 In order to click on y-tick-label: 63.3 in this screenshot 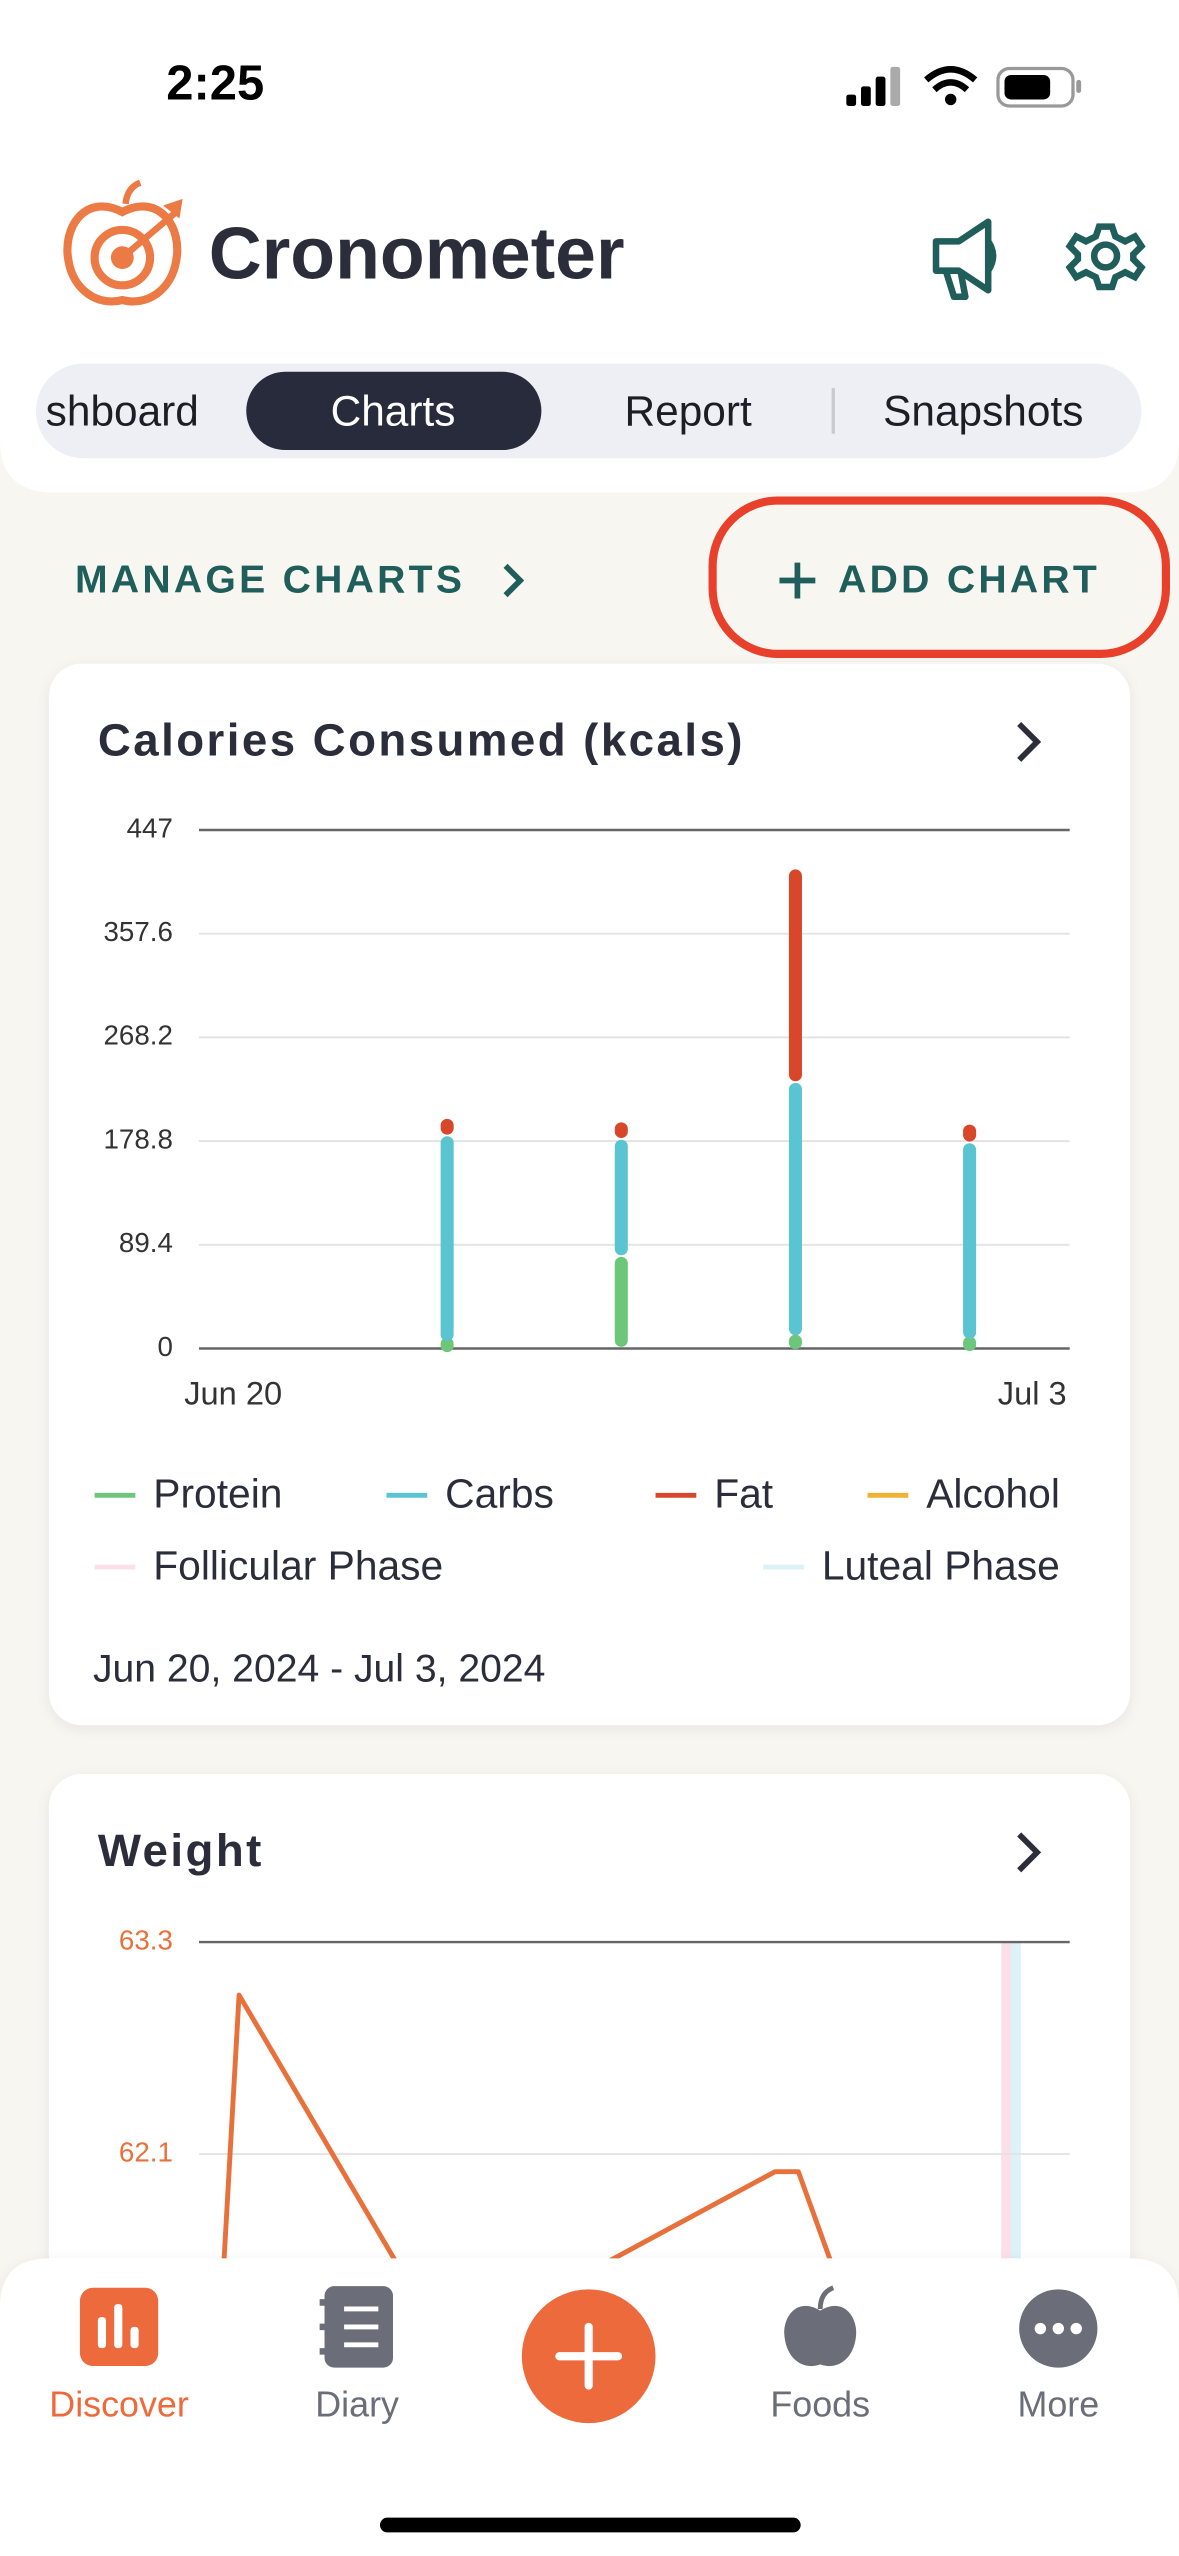, I will do `click(146, 1939)`.